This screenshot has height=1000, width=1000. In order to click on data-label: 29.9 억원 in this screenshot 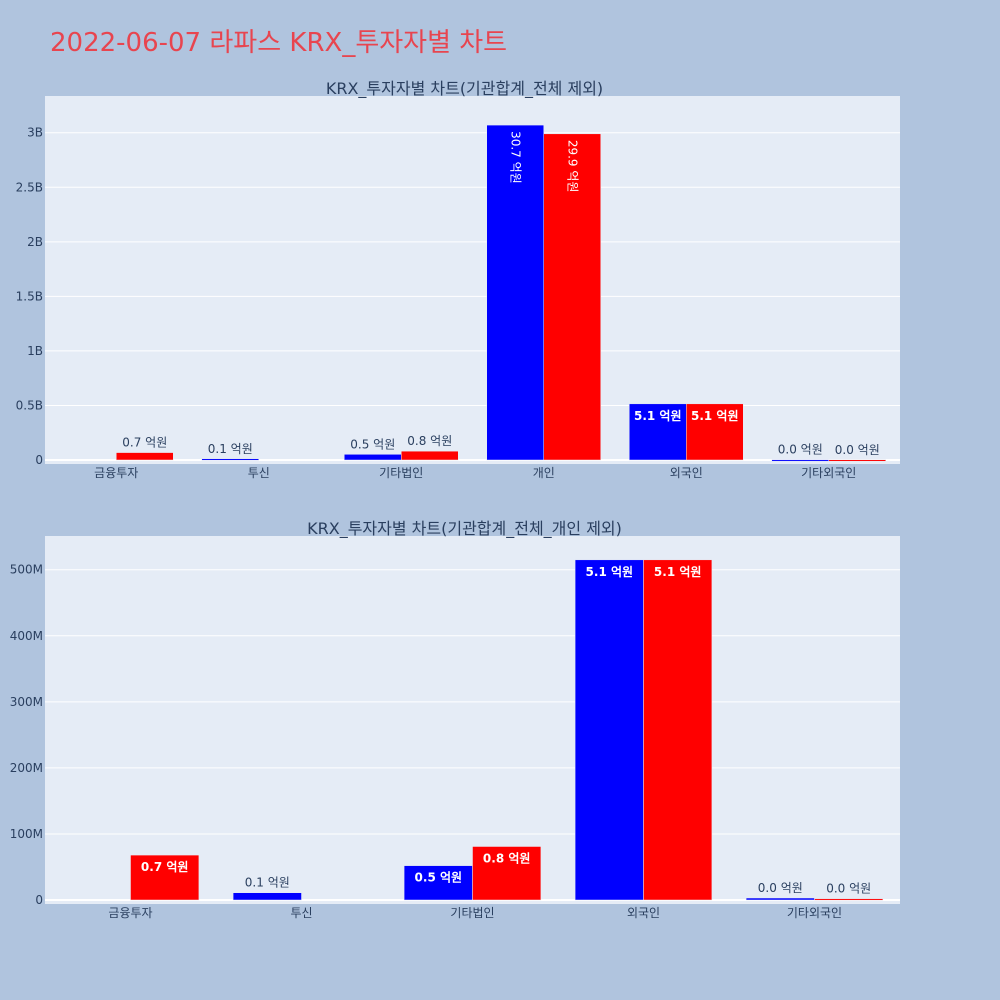, I will do `click(572, 166)`.